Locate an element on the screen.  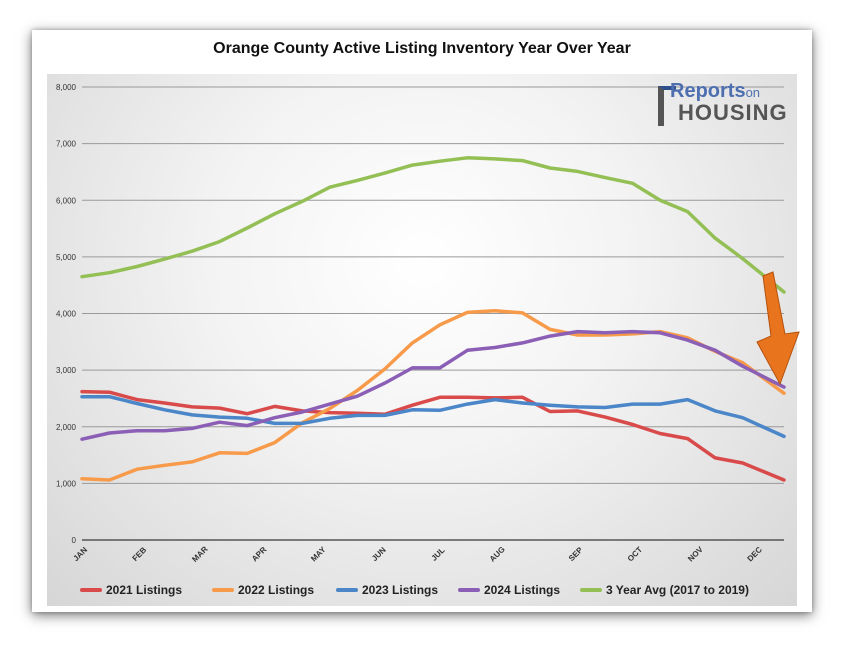
legend-item: 2023 Listings is located at coordinates (387, 590).